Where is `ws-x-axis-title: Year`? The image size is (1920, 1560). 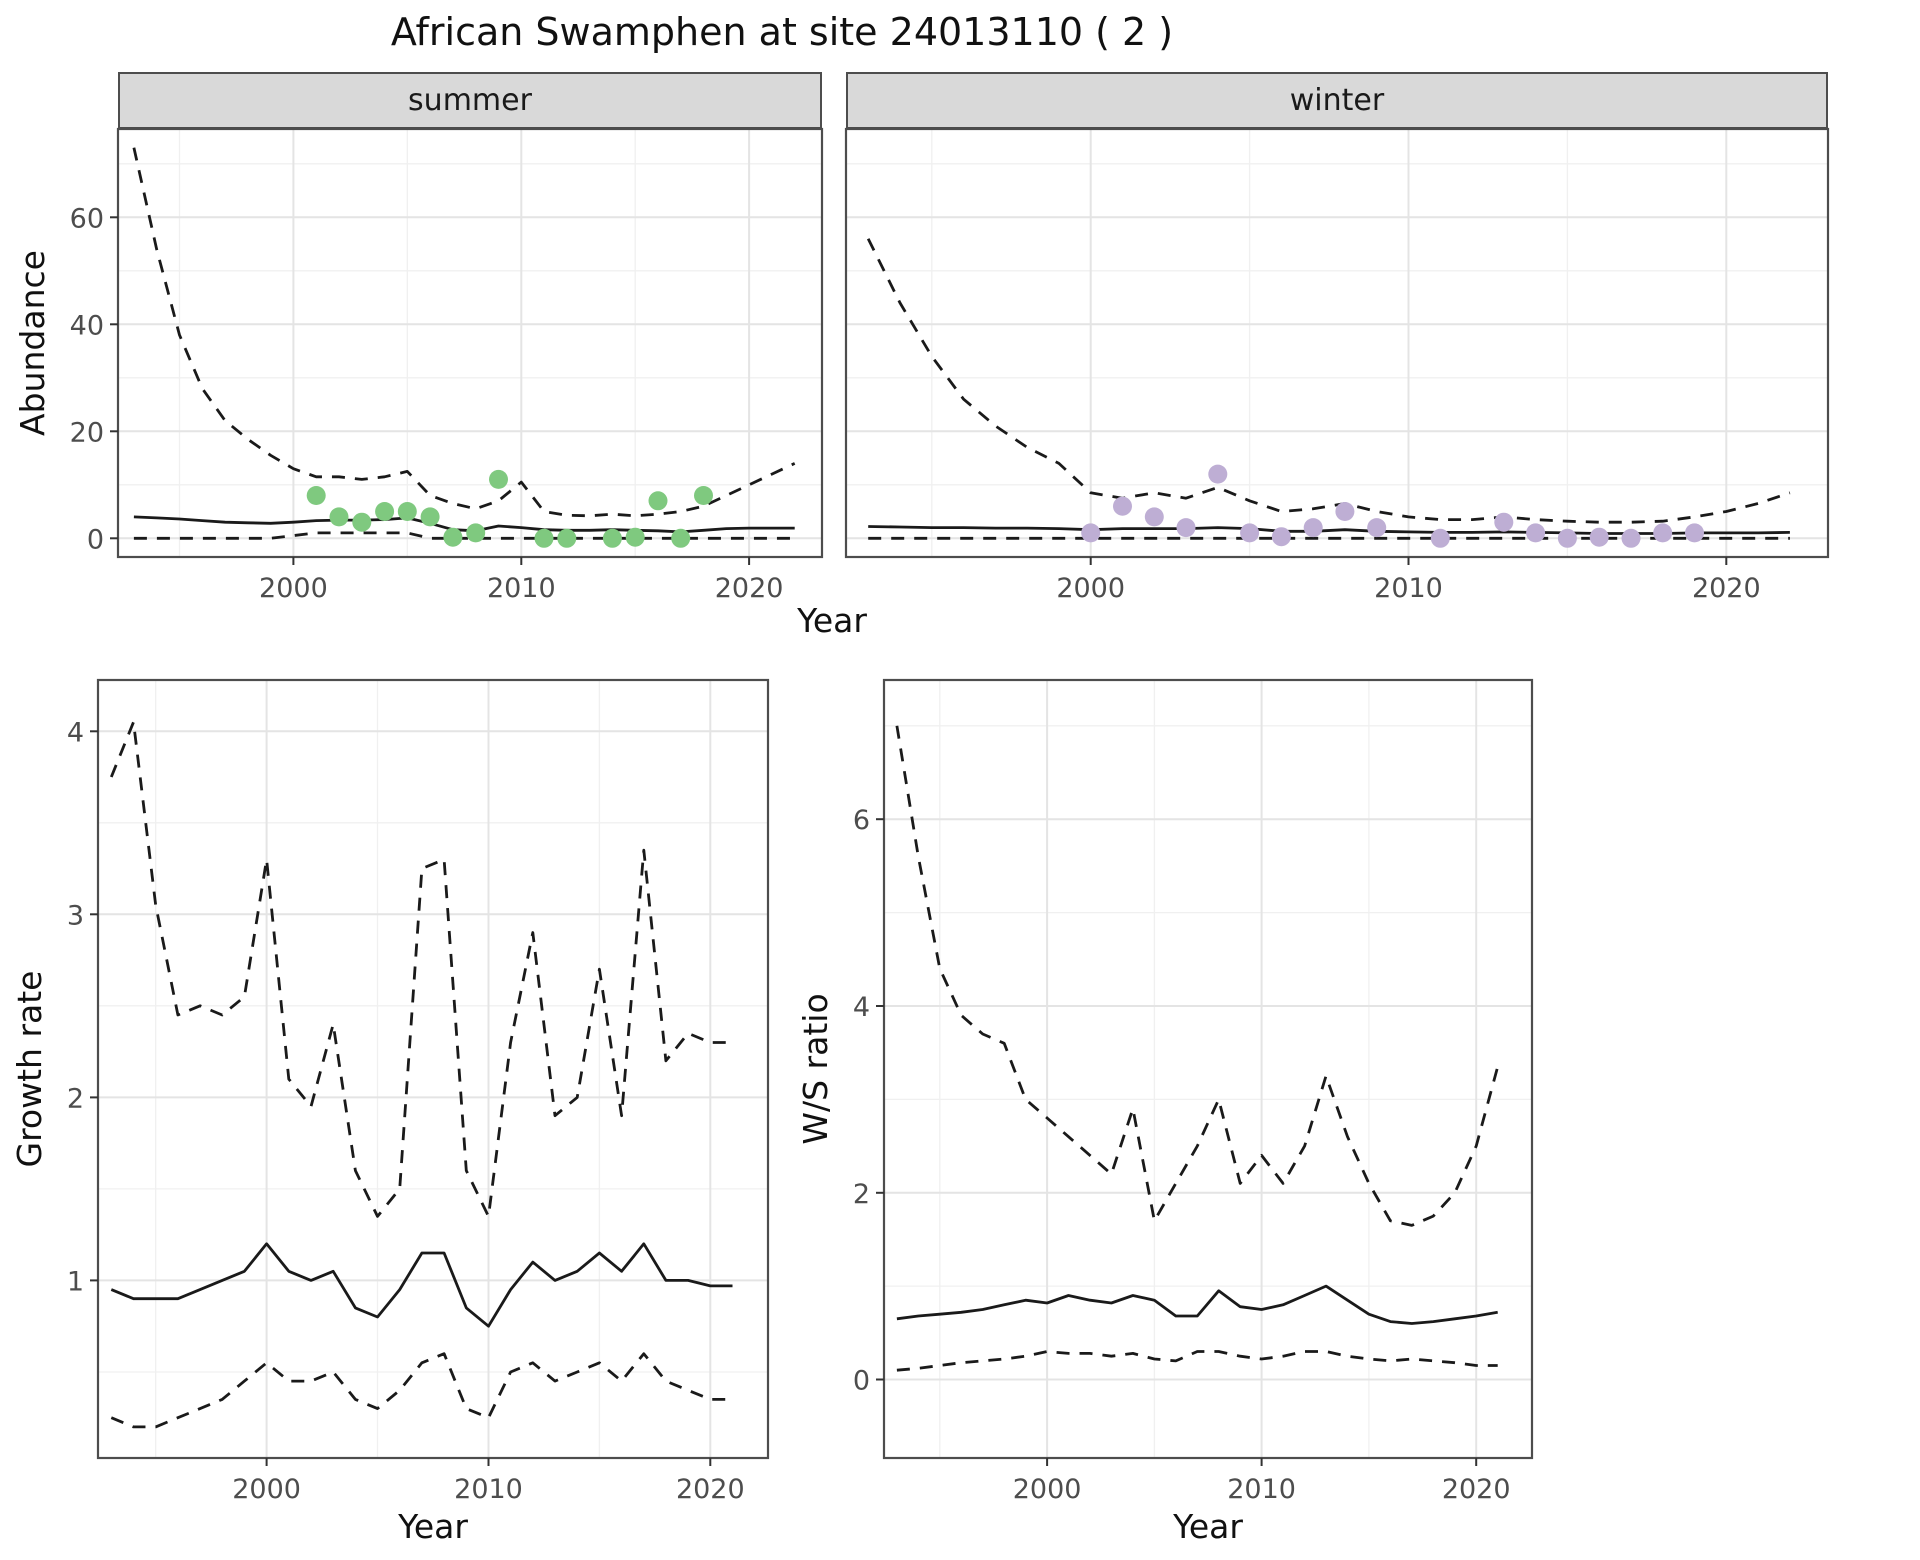 ws-x-axis-title: Year is located at coordinates (1208, 1526).